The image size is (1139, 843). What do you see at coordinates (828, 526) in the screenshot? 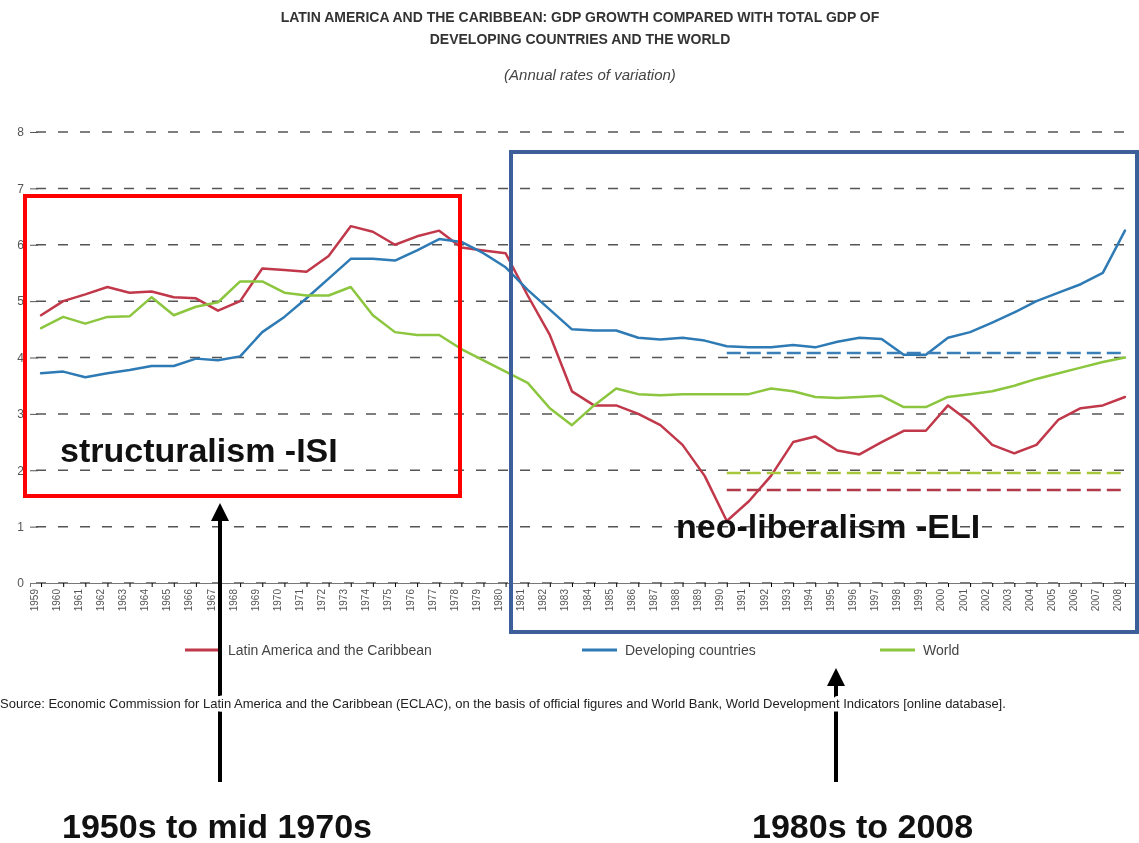
I see `annotation: neo-liberalism -ELI` at bounding box center [828, 526].